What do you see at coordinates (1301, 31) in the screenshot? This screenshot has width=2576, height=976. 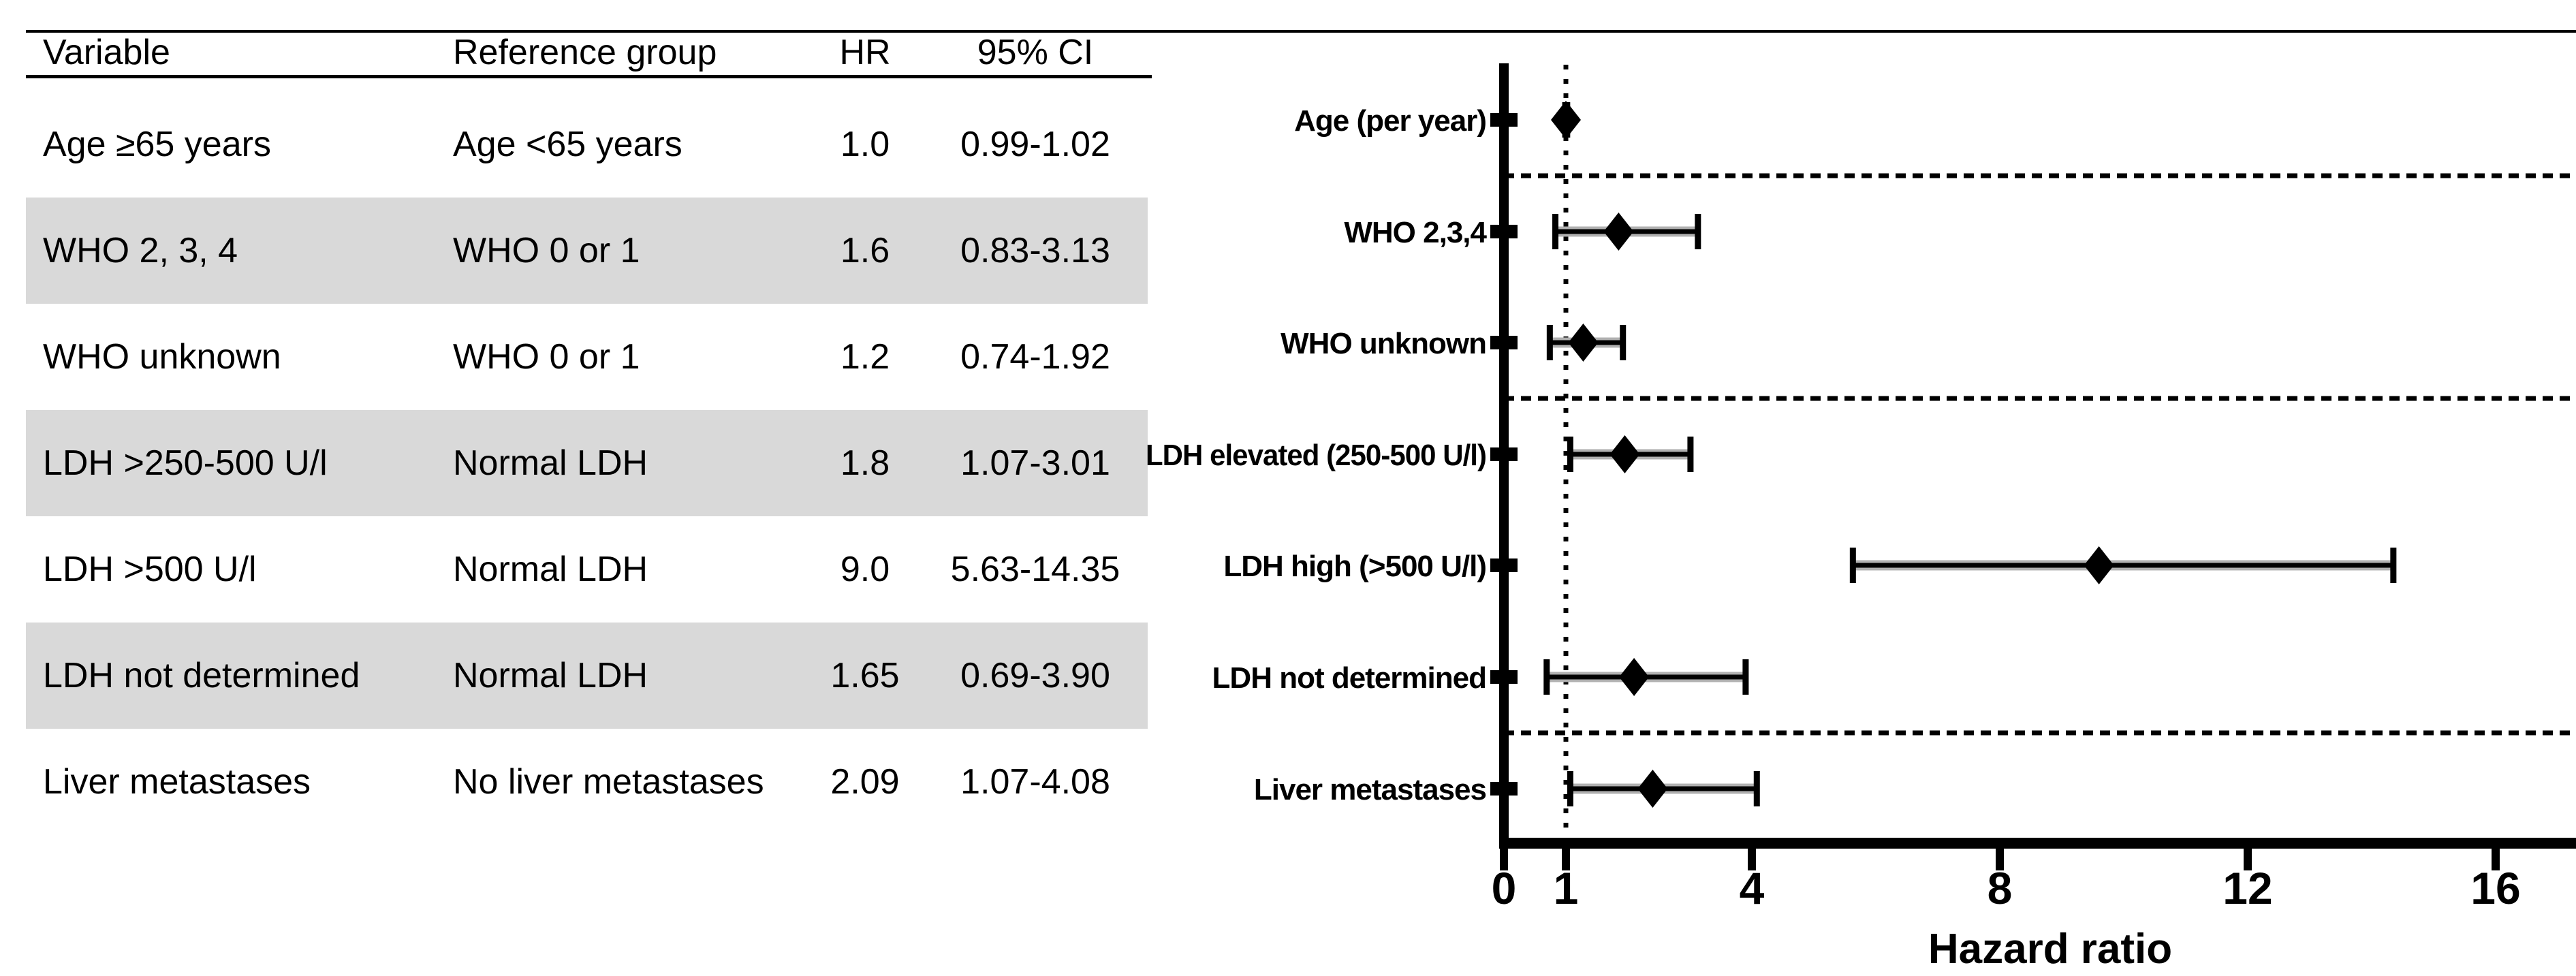 I see `table-top-rule` at bounding box center [1301, 31].